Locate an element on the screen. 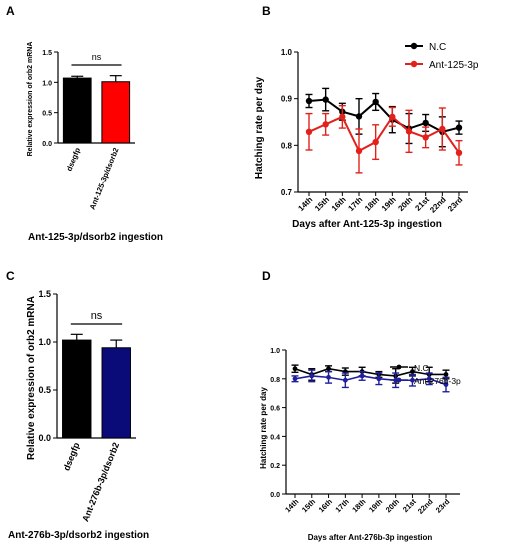  c-y-tick-label: 0.5 is located at coordinates (44, 390).